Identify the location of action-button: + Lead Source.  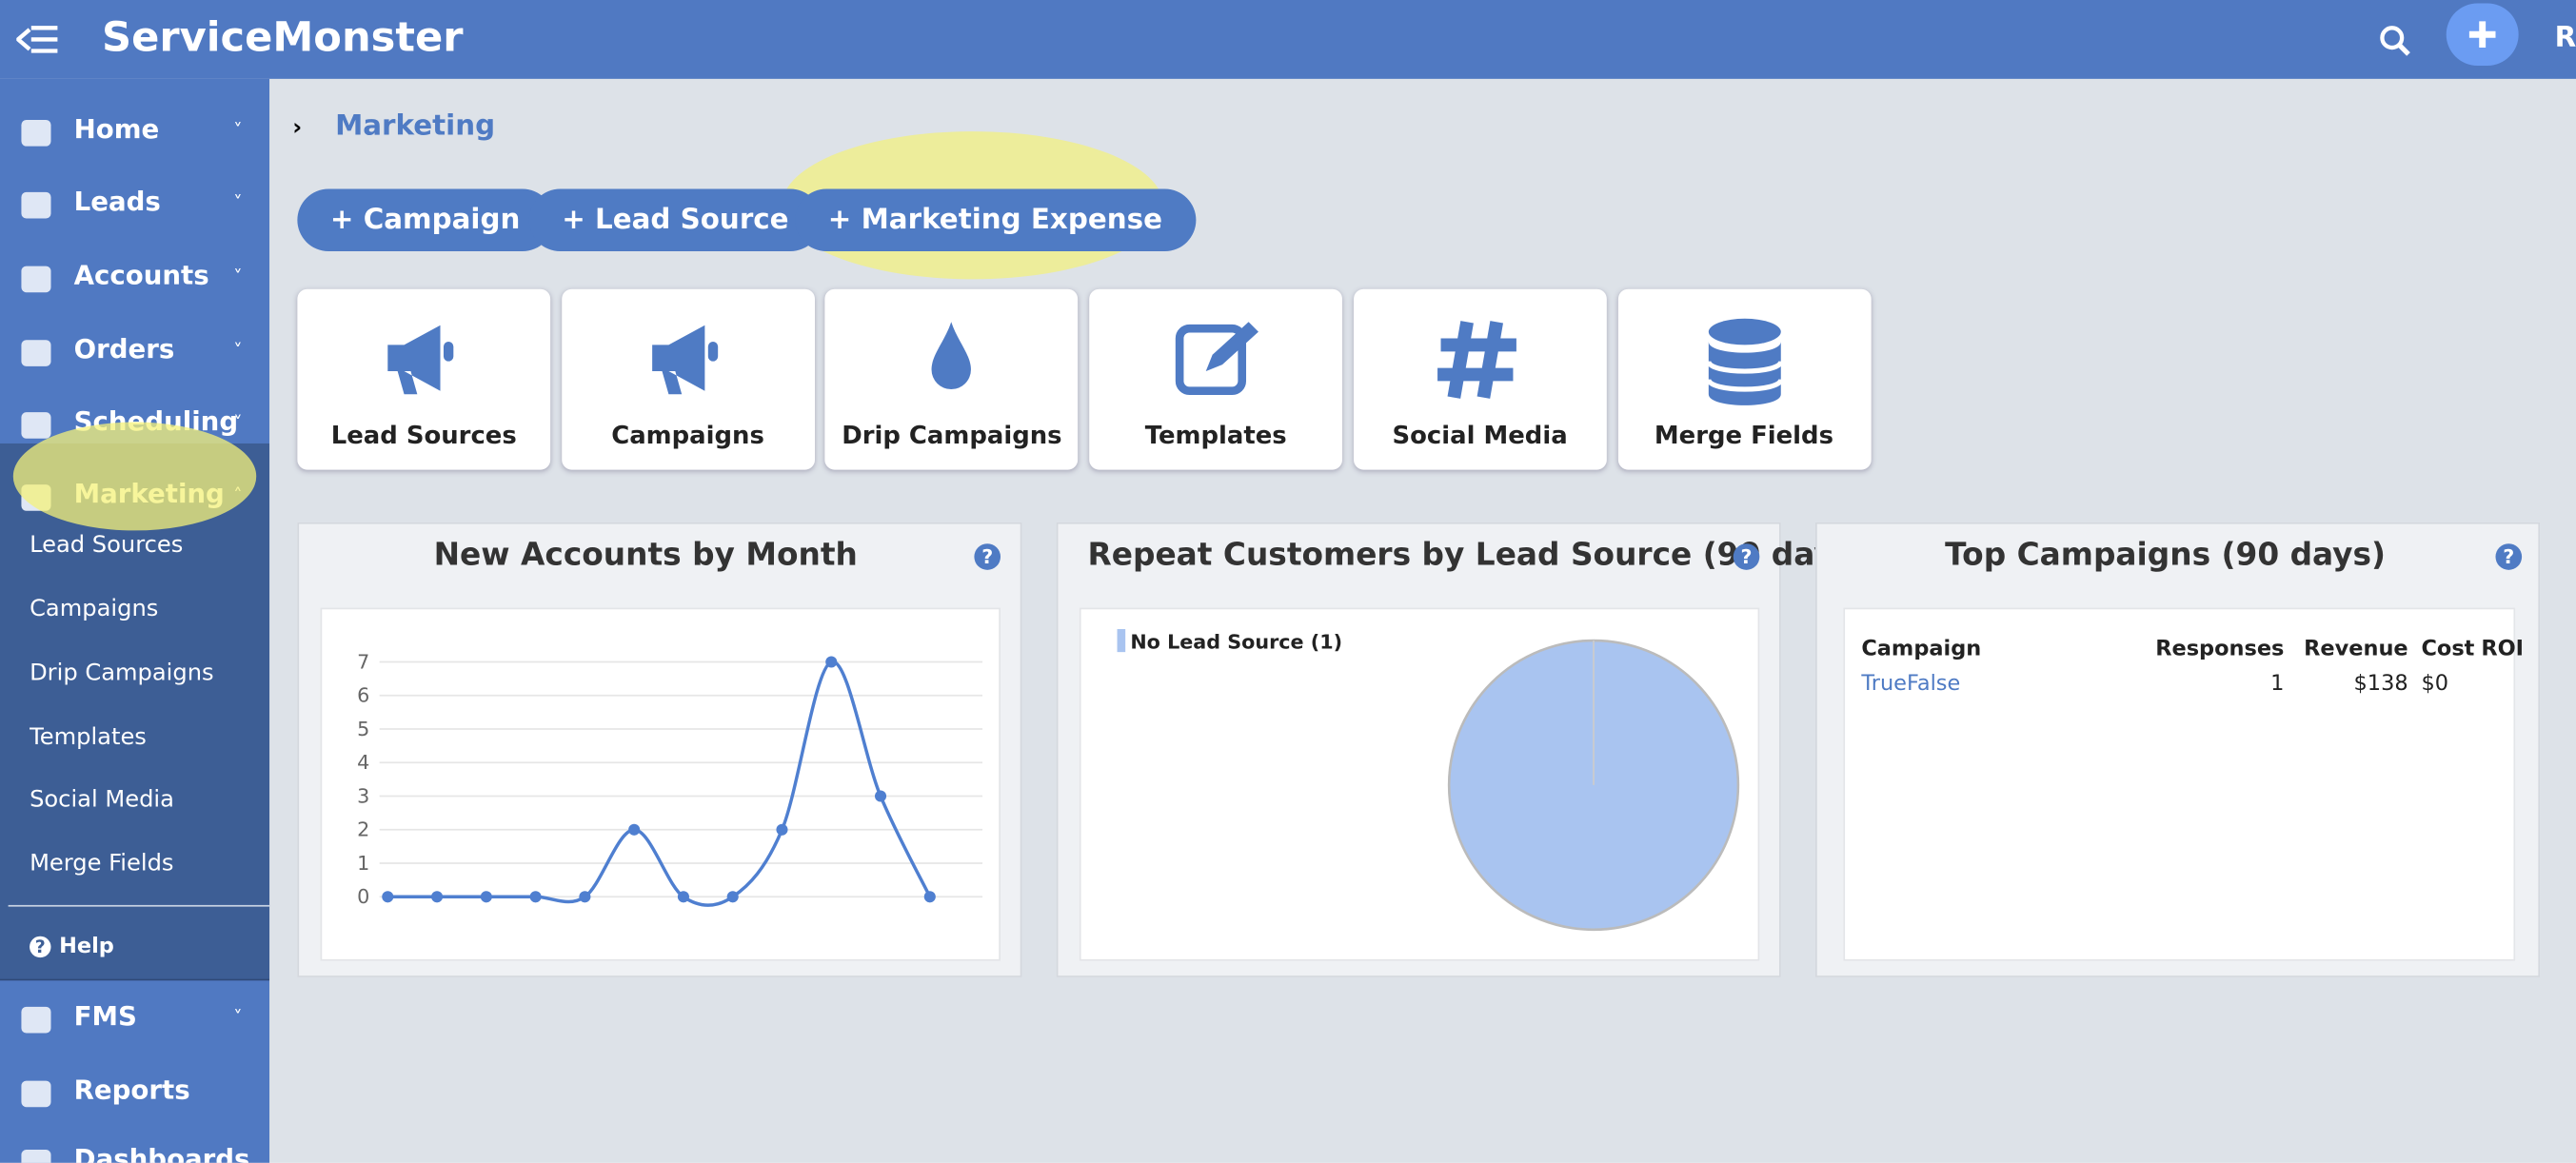
(675, 220).